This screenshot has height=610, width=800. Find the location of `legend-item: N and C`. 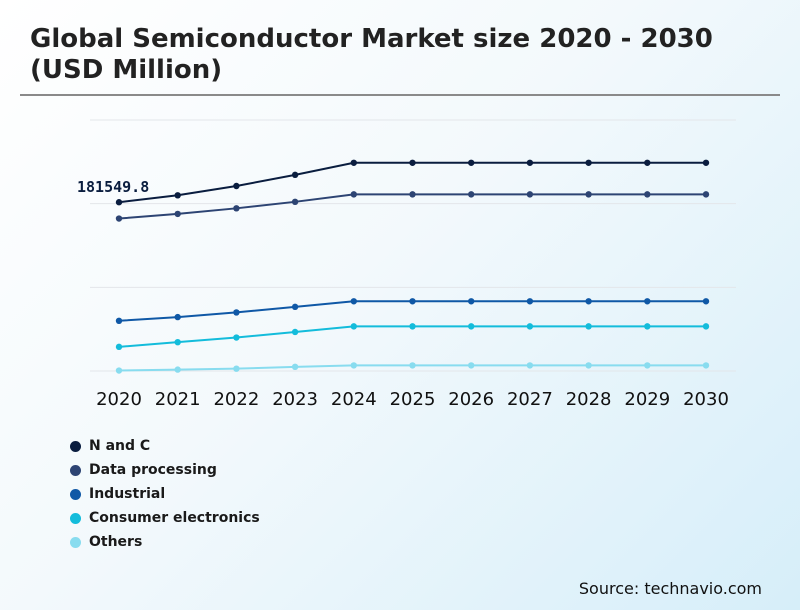

legend-item: N and C is located at coordinates (165, 446).